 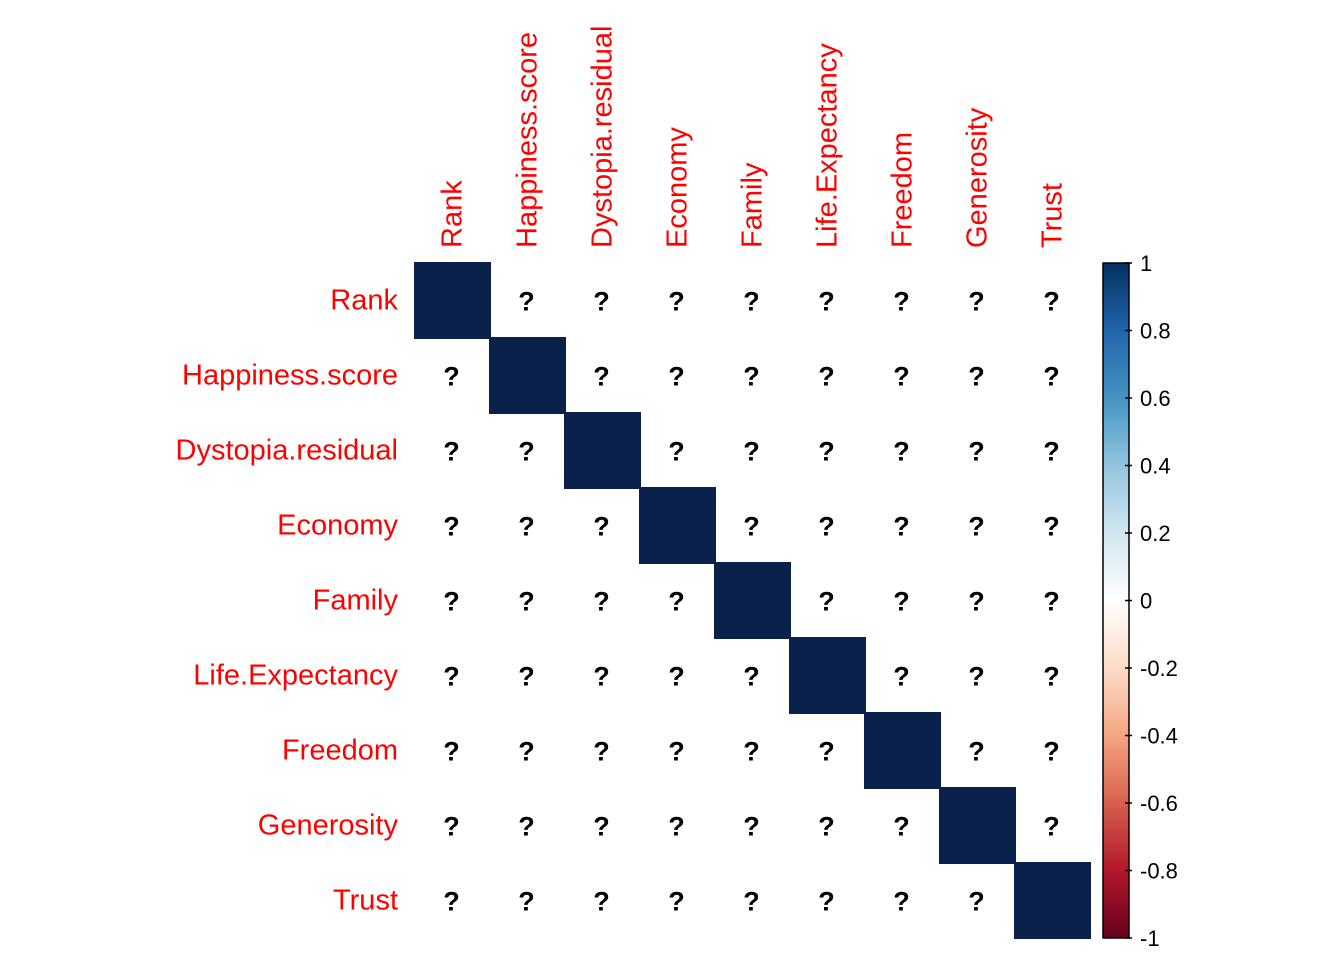 What do you see at coordinates (826, 527) in the screenshot?
I see `cell-economy-life-expectancy-label: ?` at bounding box center [826, 527].